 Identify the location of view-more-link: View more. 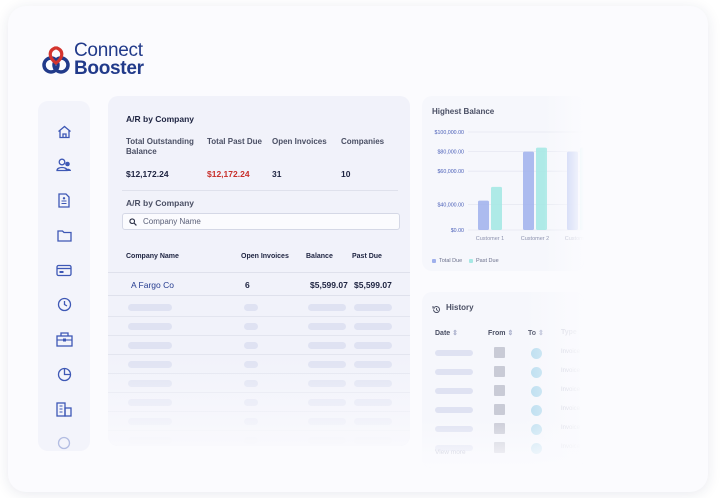
(450, 452).